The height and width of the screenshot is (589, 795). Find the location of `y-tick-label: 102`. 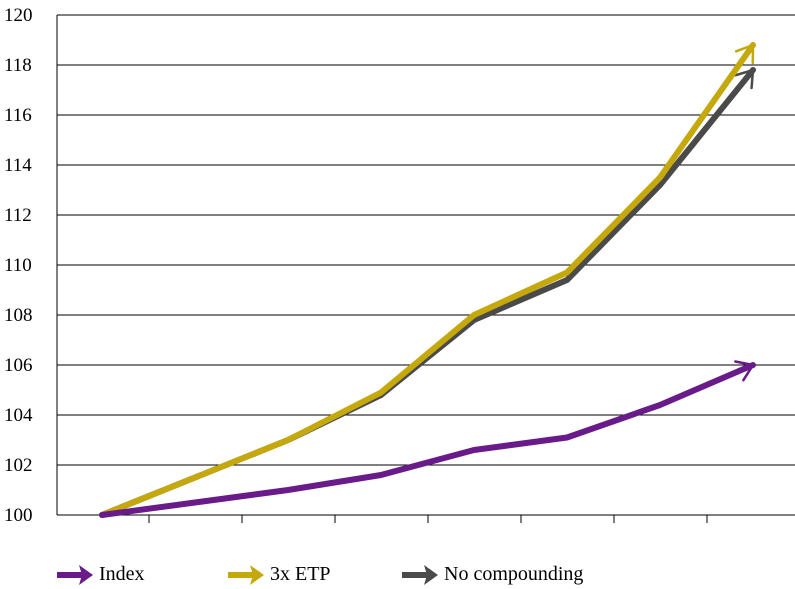

y-tick-label: 102 is located at coordinates (18, 465).